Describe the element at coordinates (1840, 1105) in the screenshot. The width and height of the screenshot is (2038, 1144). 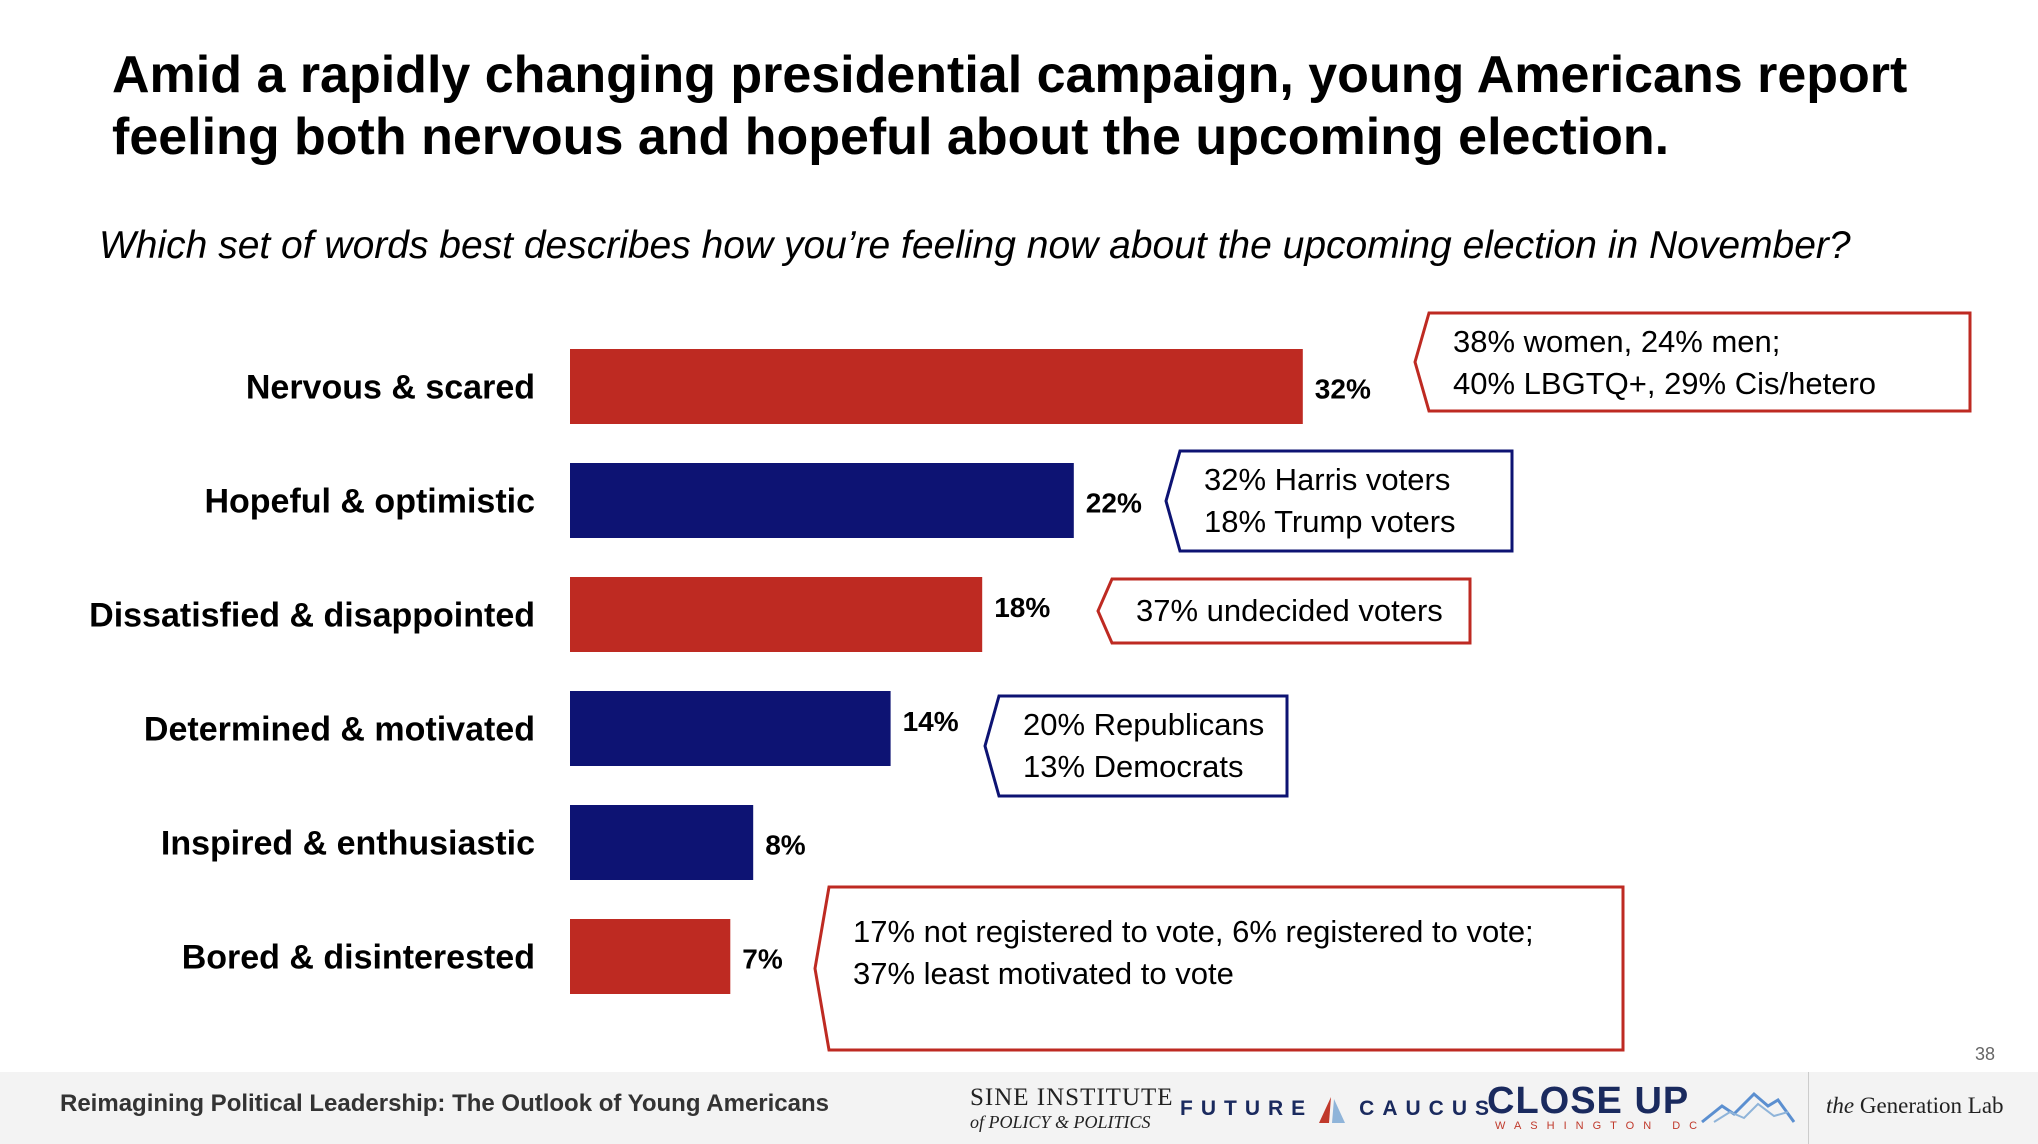
I see `genlab-the: the` at that location.